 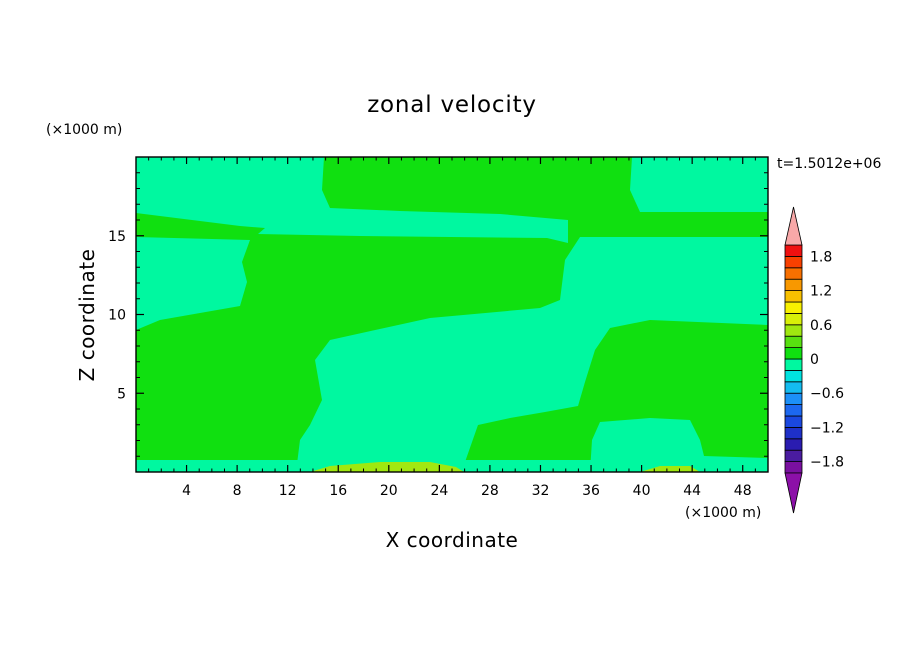 What do you see at coordinates (186, 491) in the screenshot?
I see `x-tick-label: 4` at bounding box center [186, 491].